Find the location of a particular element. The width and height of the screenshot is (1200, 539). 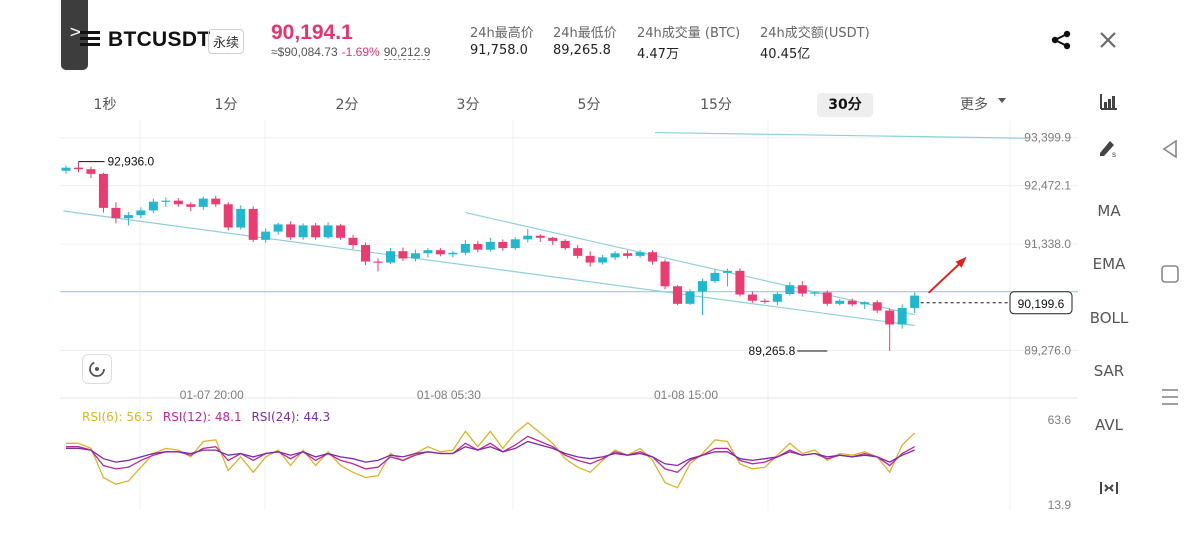

indicator-sar: SAR is located at coordinates (1109, 371).